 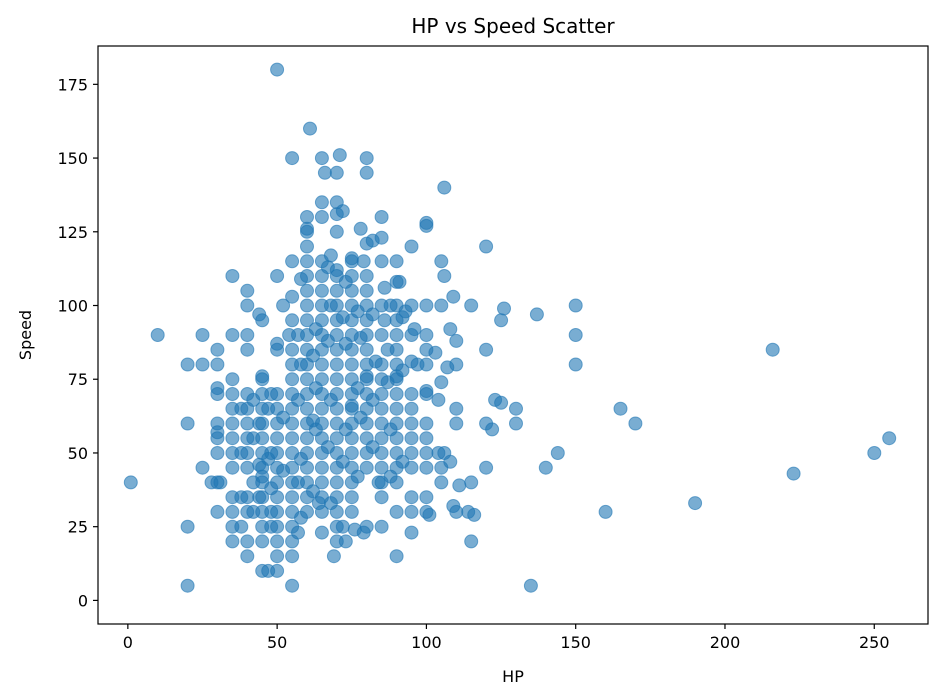 I want to click on y-axis-ticks: 0 25 50 75 100 125 150 175, so click(x=77, y=342).